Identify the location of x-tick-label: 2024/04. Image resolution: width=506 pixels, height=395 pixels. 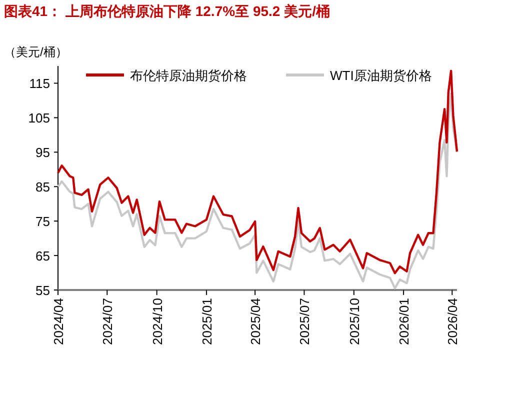
(58, 321).